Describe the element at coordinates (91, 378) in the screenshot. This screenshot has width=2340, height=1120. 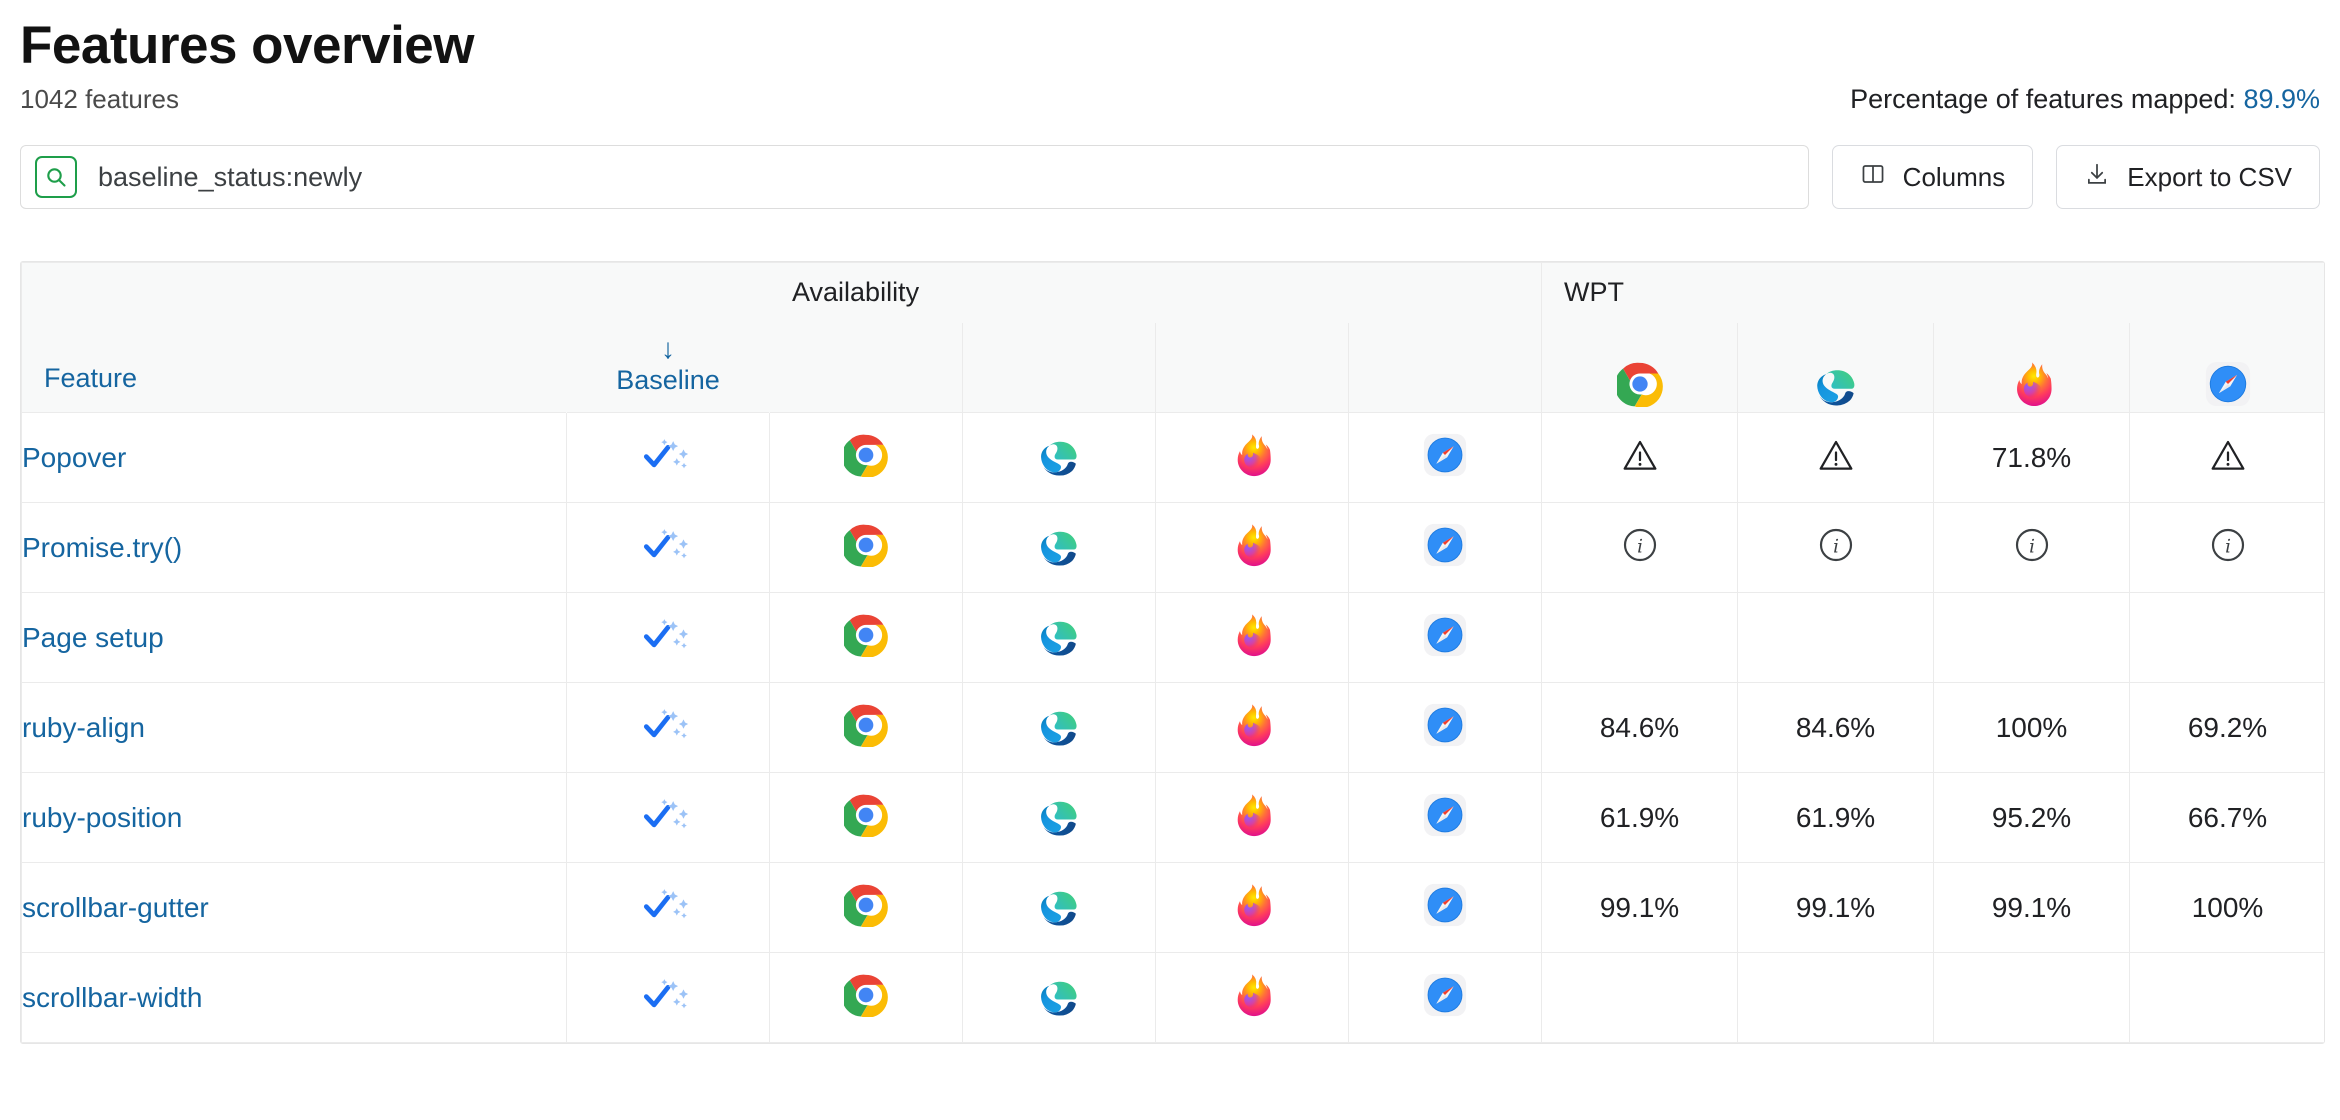
I see `column-header-feature-label: Feature` at that location.